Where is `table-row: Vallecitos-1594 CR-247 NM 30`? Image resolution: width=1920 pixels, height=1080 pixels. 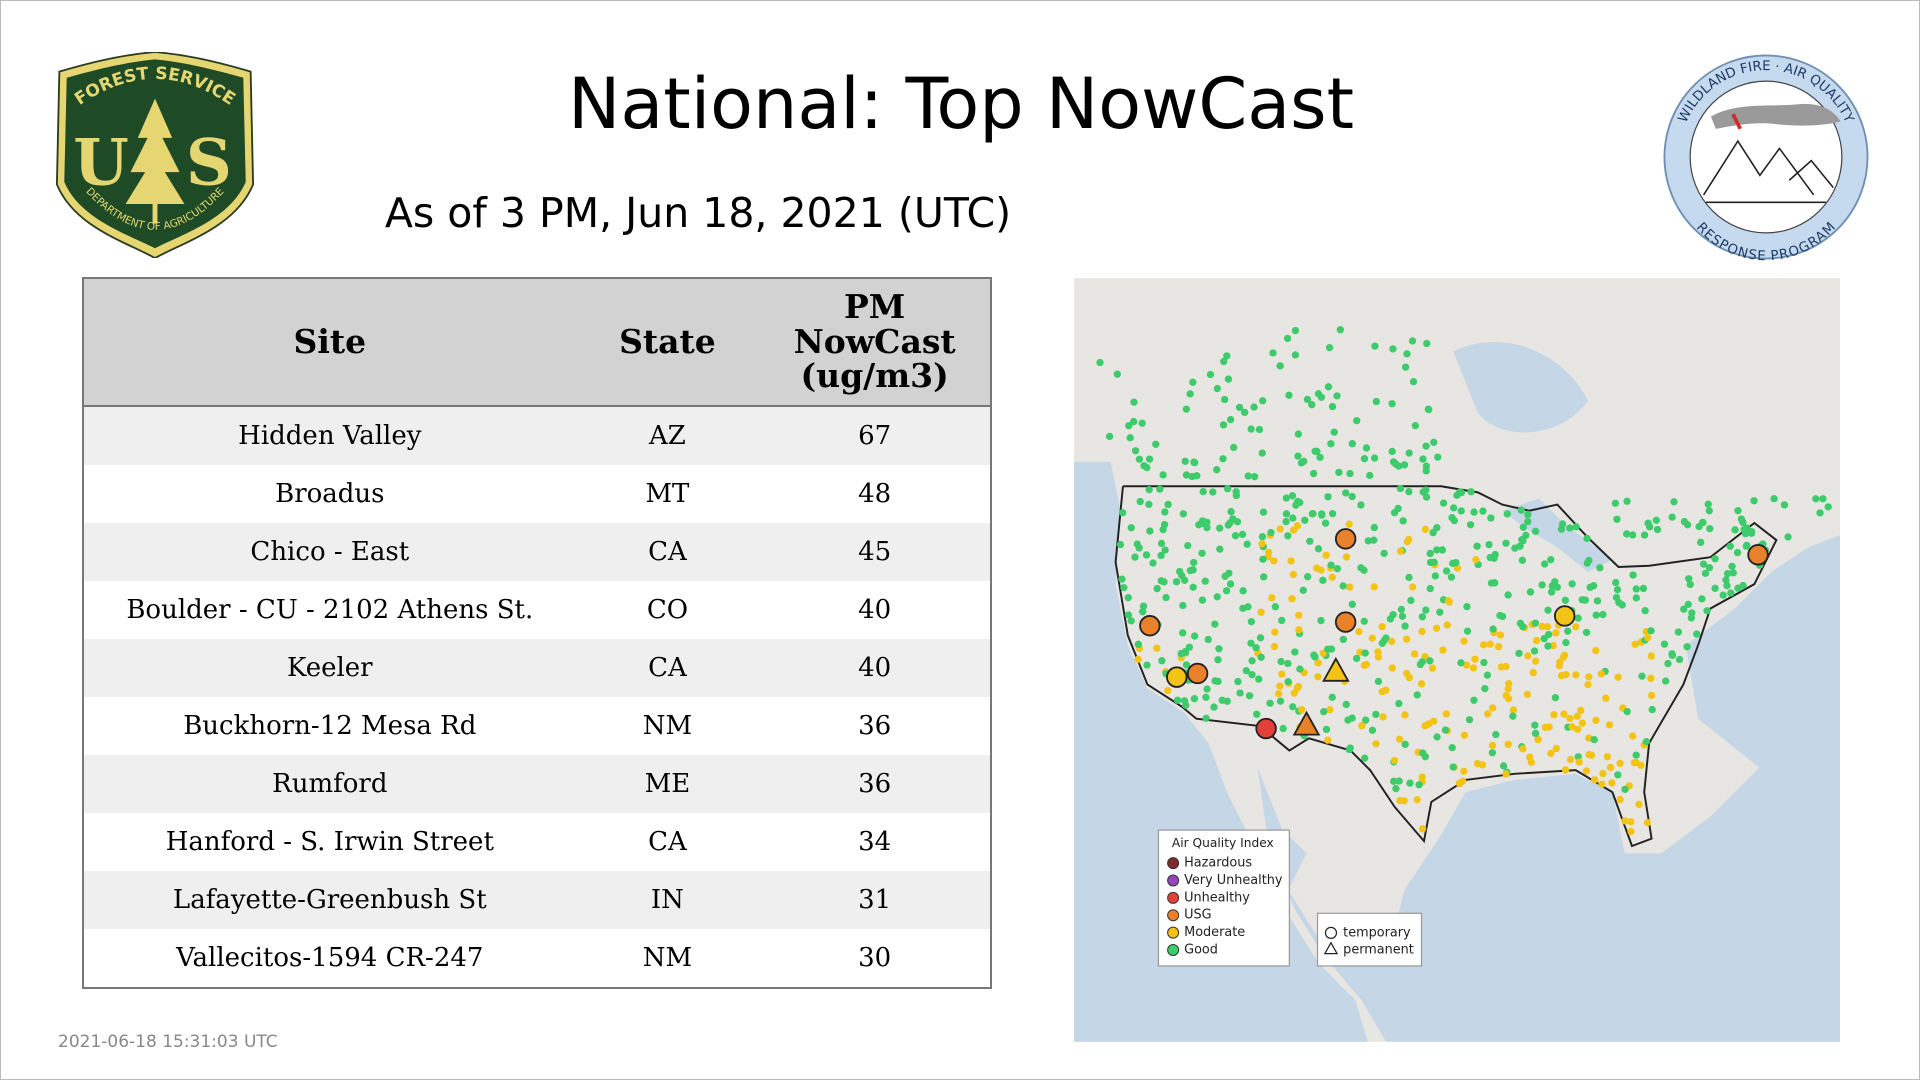
table-row: Vallecitos-1594 CR-247 NM 30 is located at coordinates (537, 958).